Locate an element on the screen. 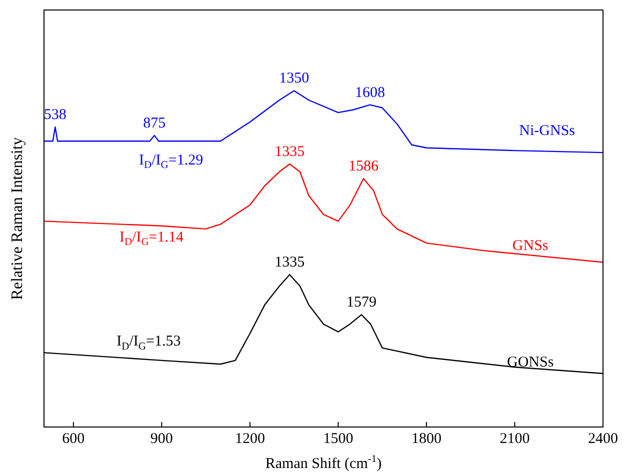 The height and width of the screenshot is (473, 625). annotation: 875 is located at coordinates (154, 123).